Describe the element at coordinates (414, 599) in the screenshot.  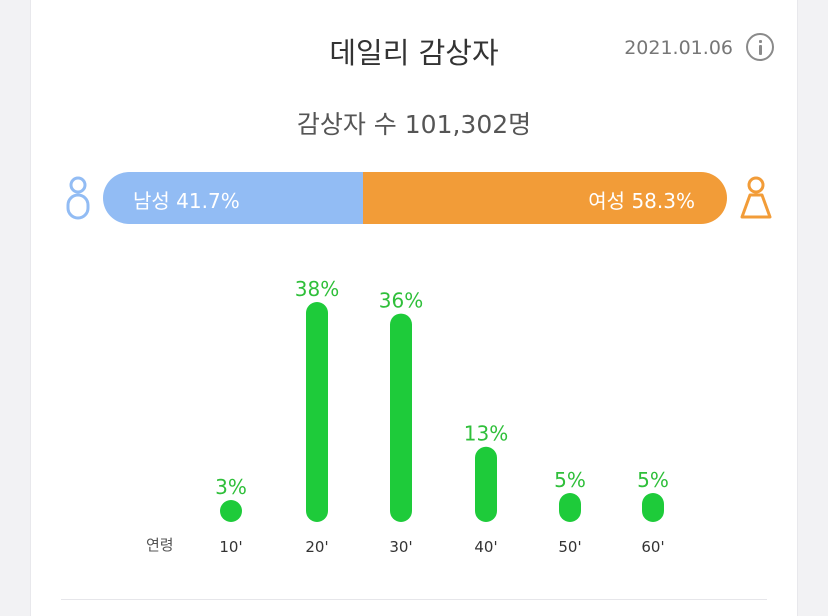
I see `divider` at that location.